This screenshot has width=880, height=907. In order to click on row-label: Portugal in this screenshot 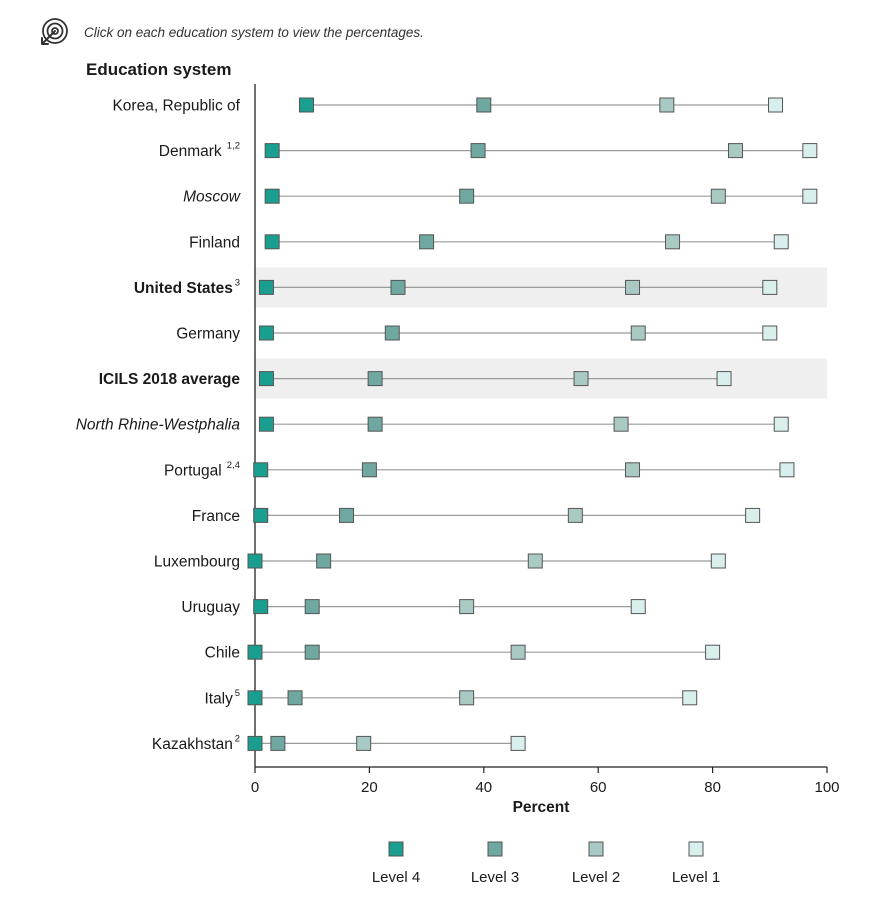, I will do `click(193, 470)`.